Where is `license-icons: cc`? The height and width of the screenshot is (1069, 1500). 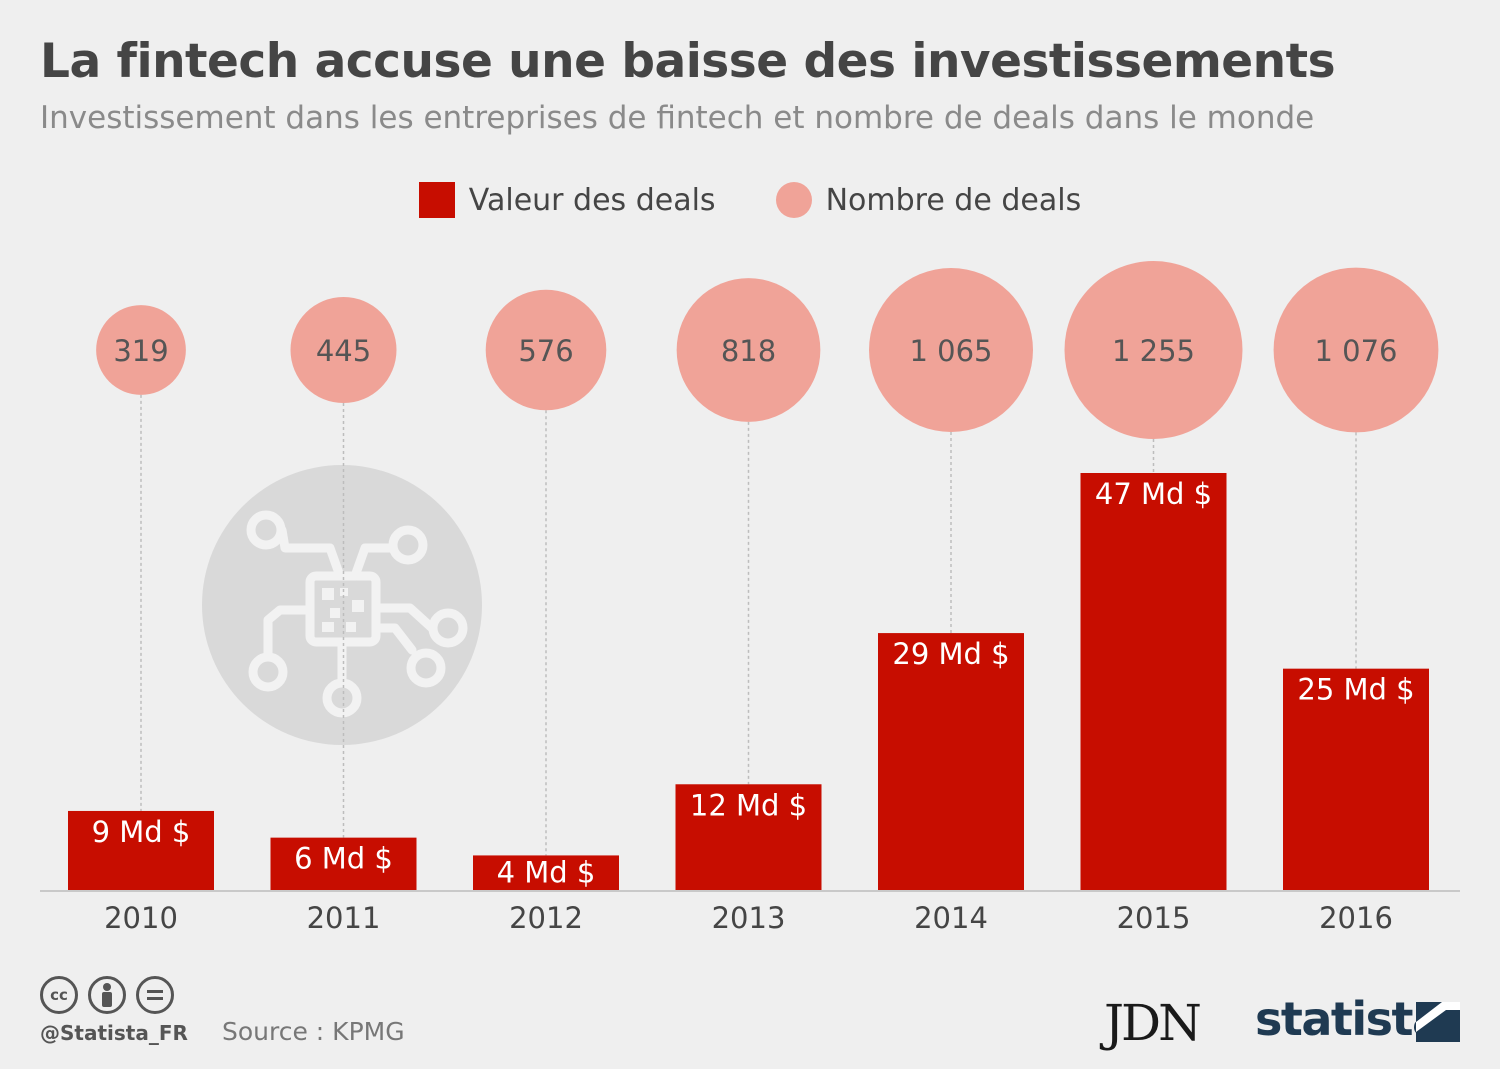
license-icons: cc is located at coordinates (112, 995).